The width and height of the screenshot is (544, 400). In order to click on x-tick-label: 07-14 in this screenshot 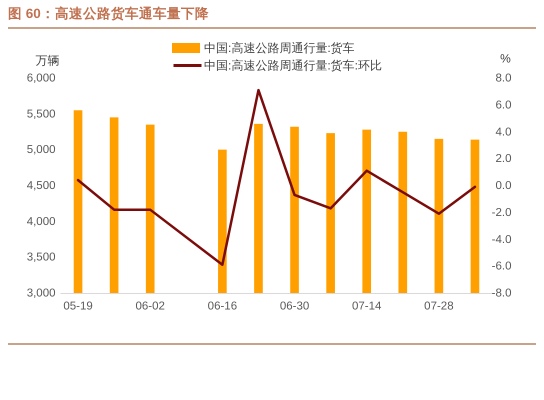, I will do `click(367, 306)`.